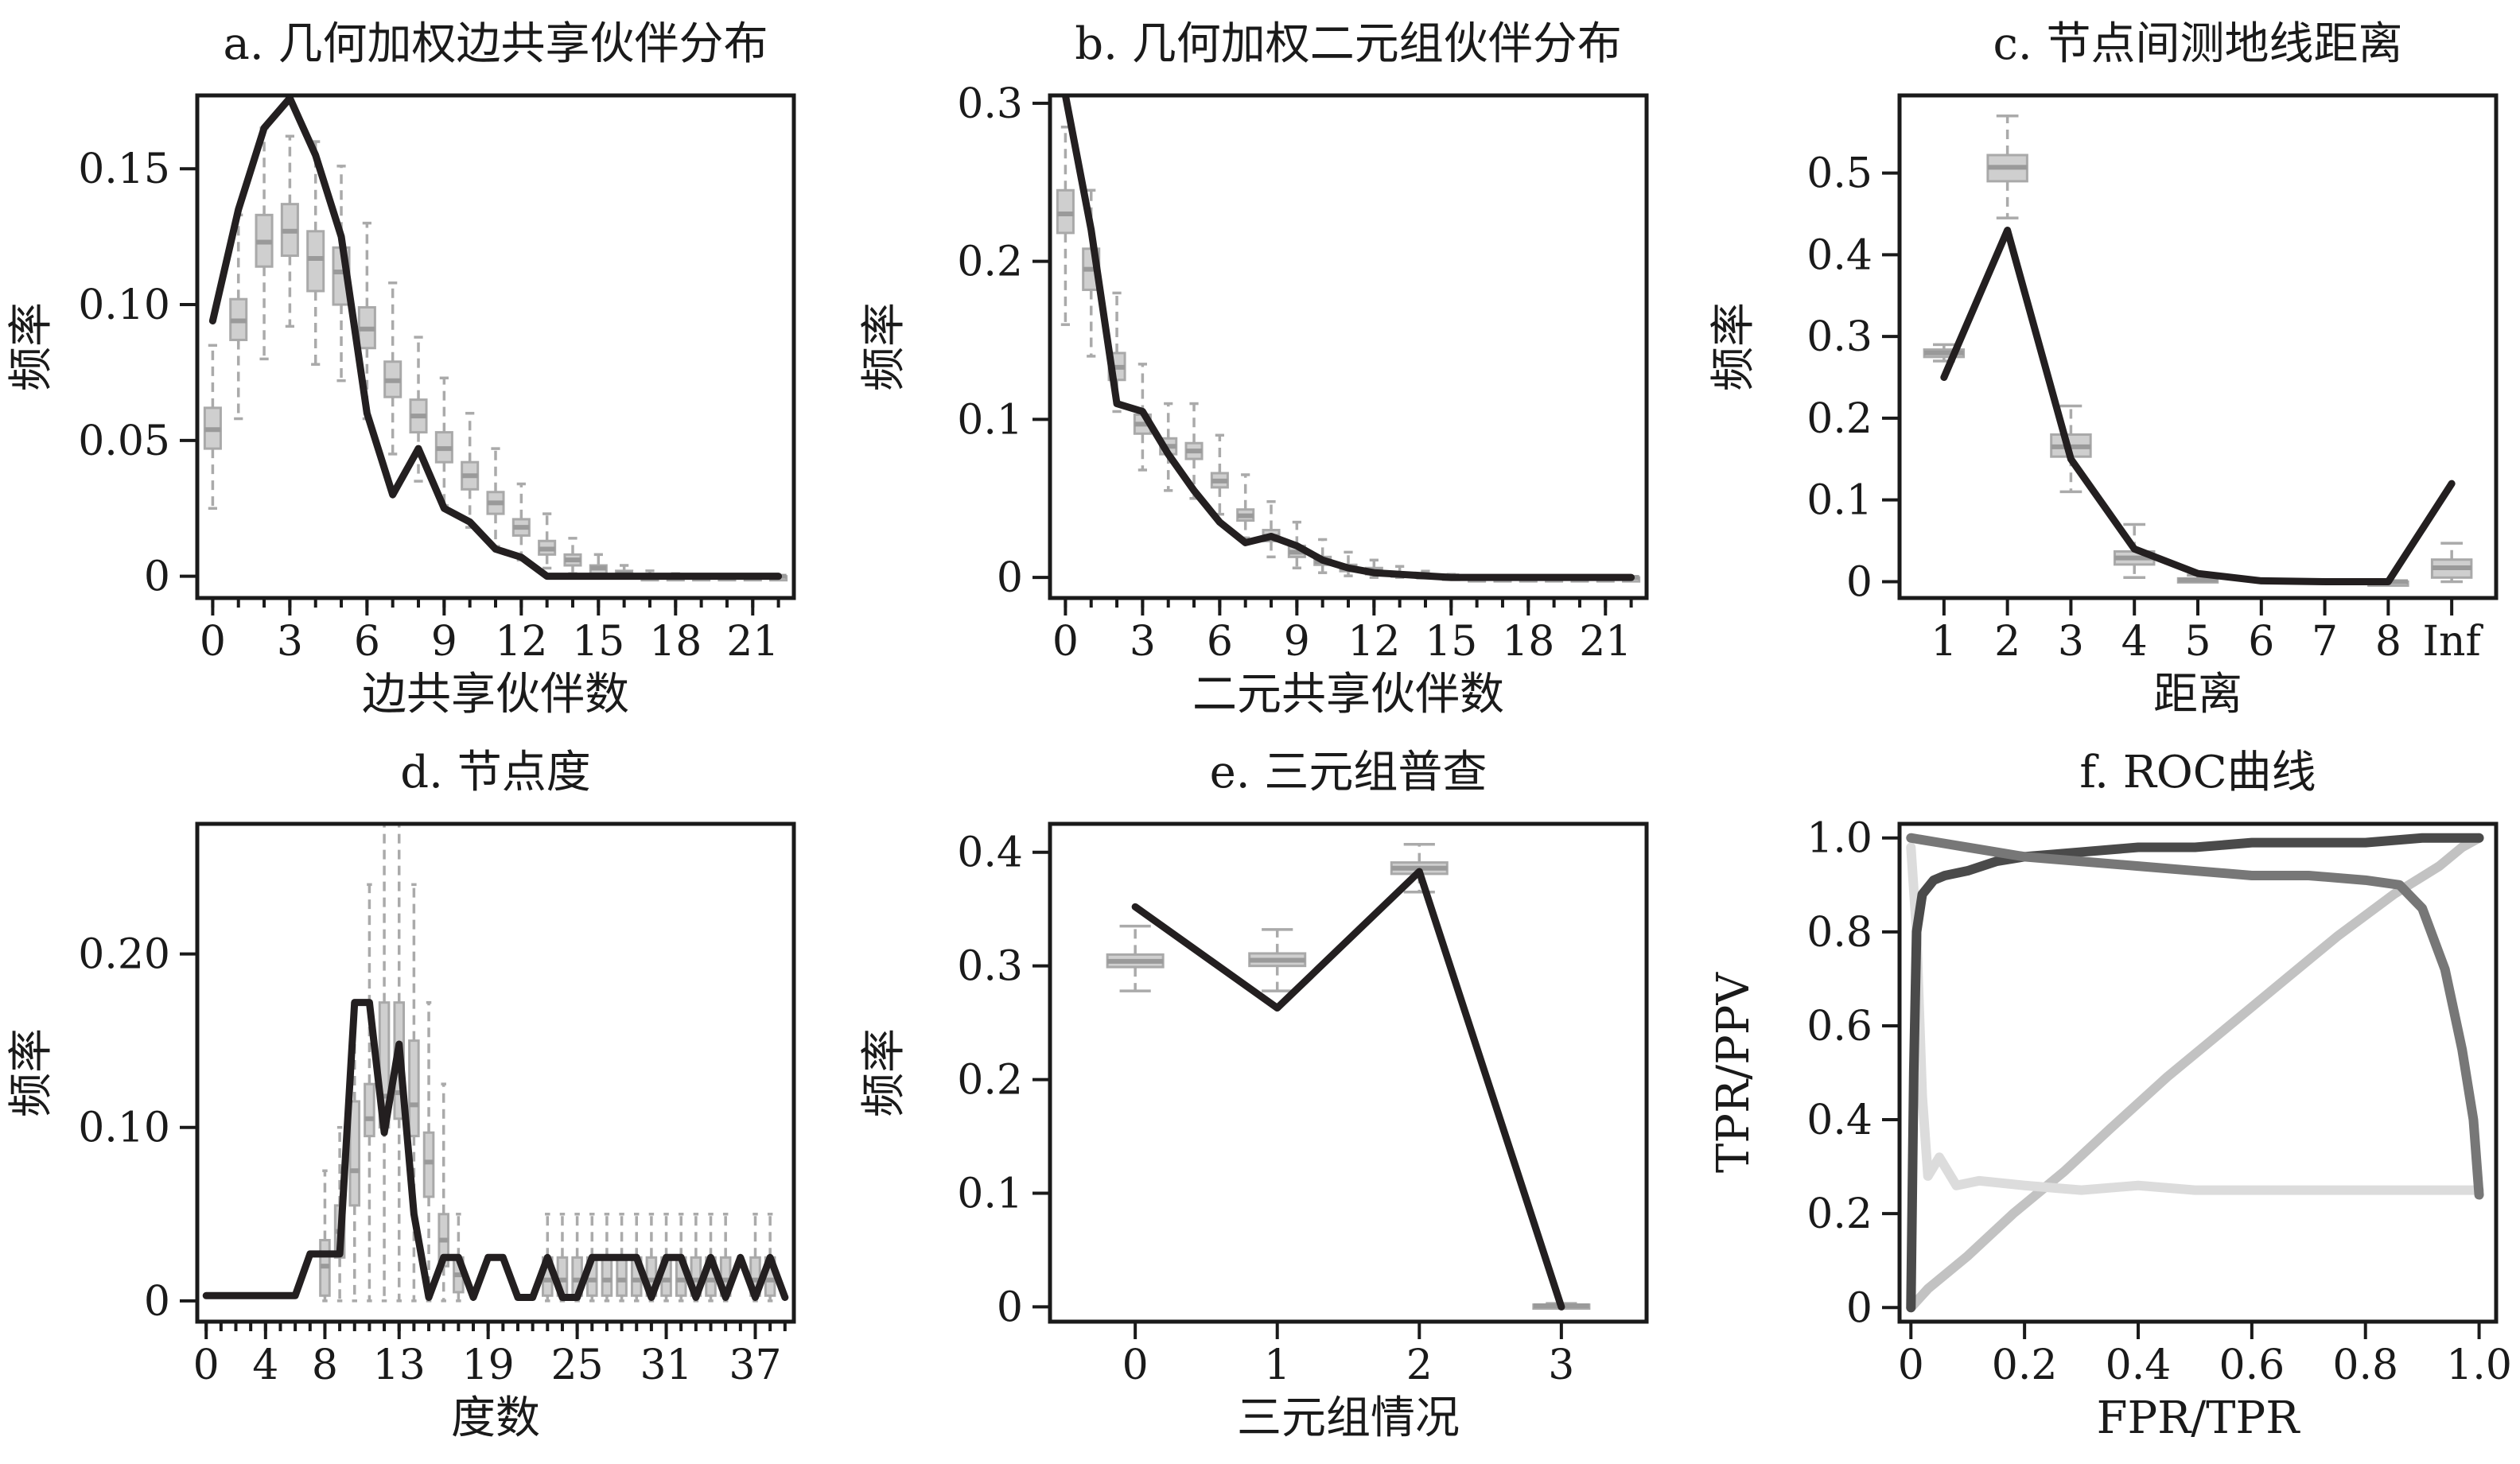  I want to click on panel-title: e. 三元组普查, so click(1349, 772).